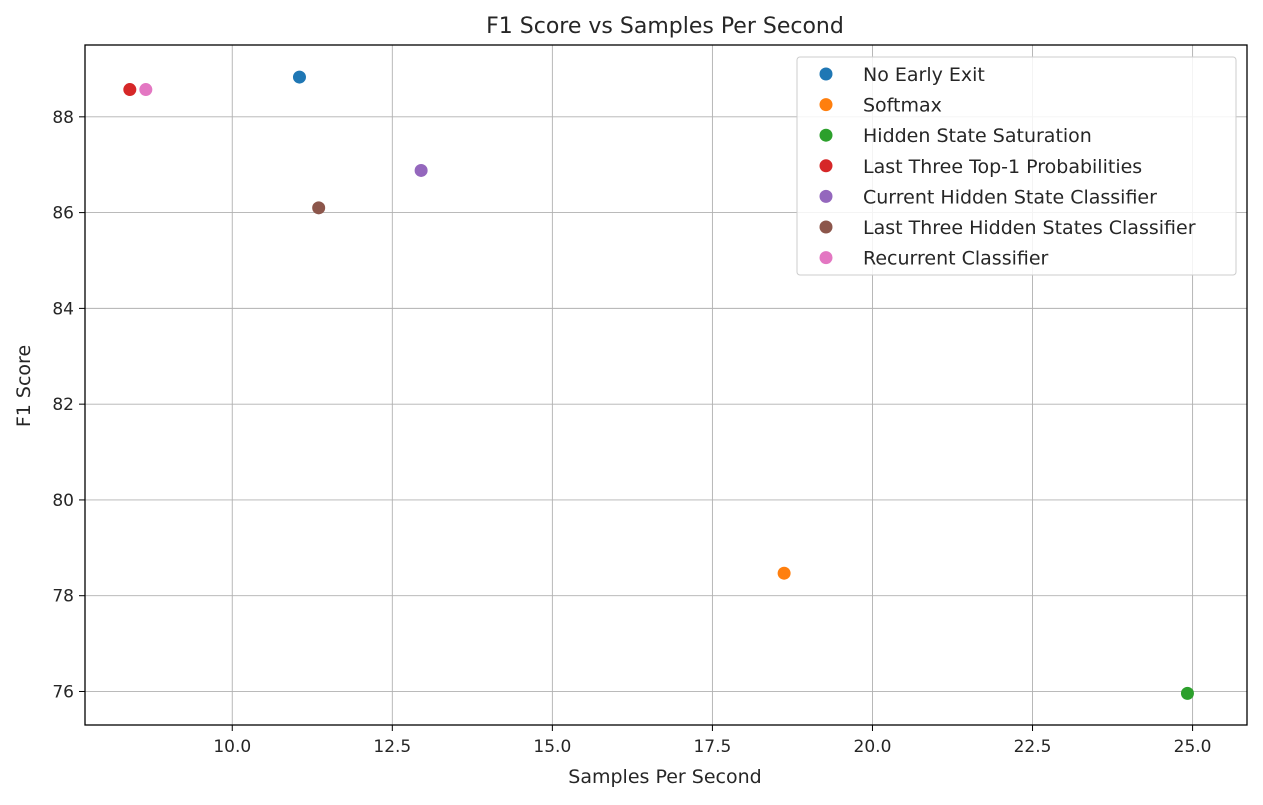  Describe the element at coordinates (956, 259) in the screenshot. I see `legend-entry-label: Recurrent Classifier` at that location.